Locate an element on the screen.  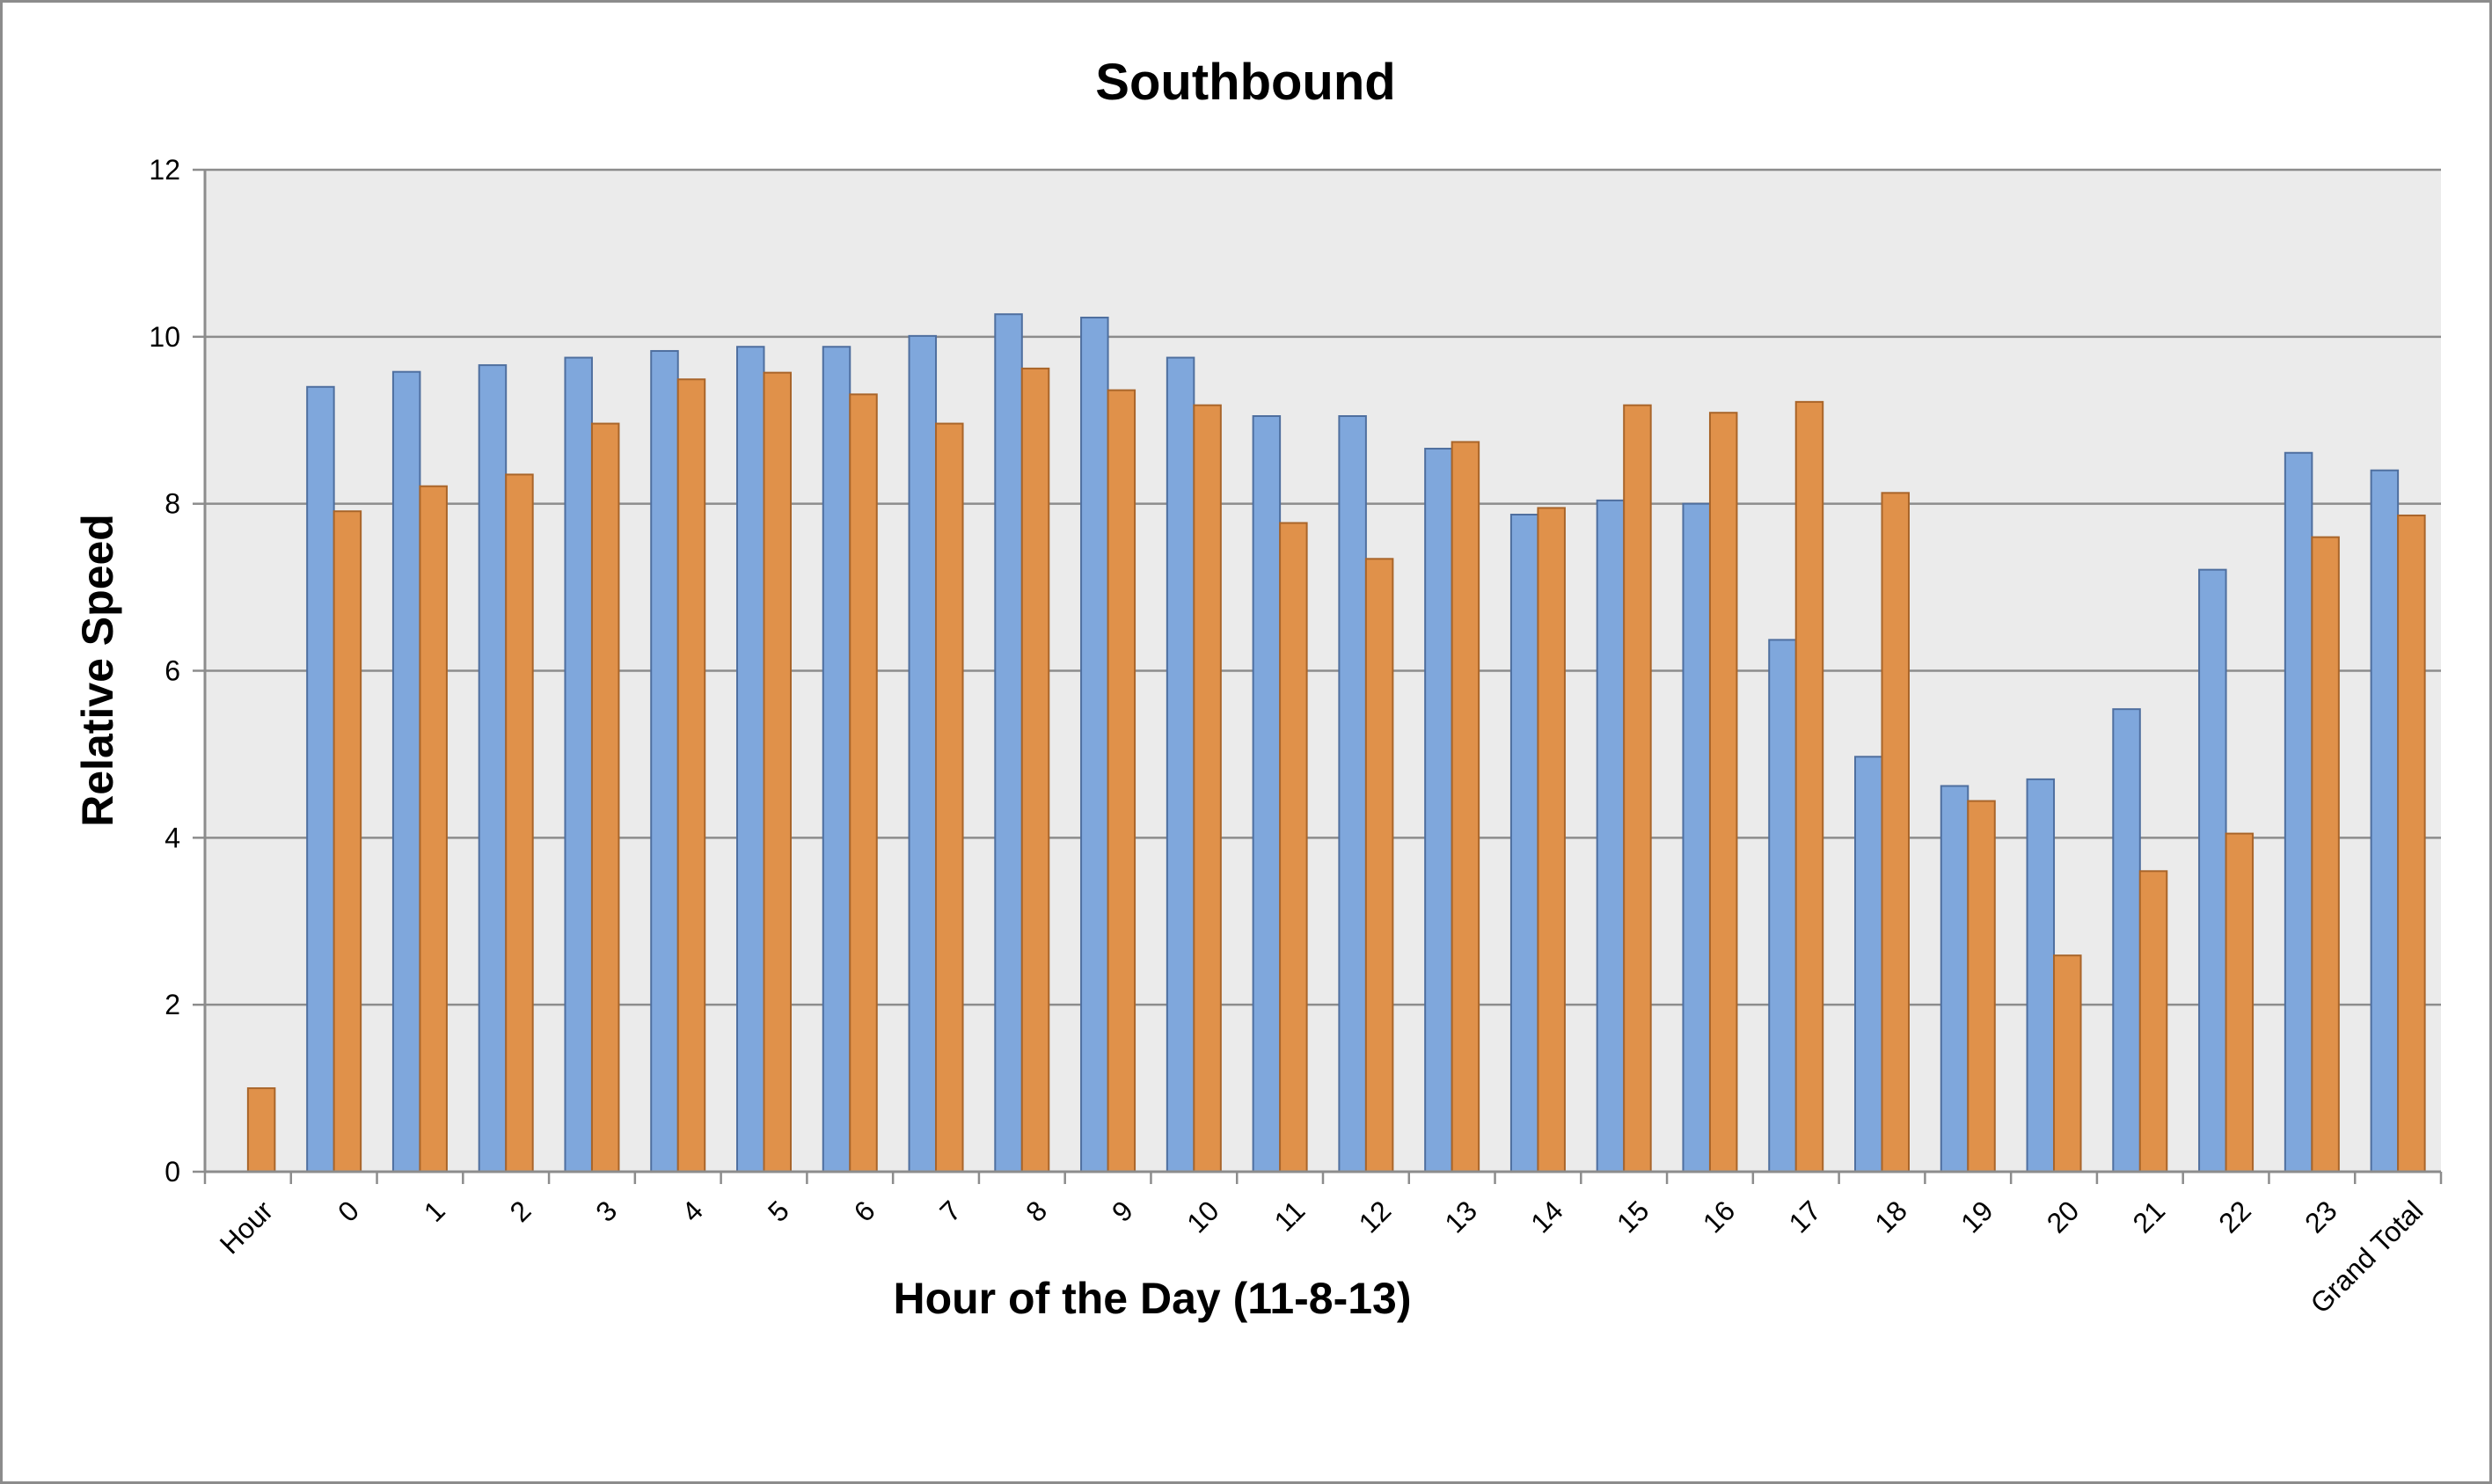
x-tick-label: 18 is located at coordinates (1890, 1217).